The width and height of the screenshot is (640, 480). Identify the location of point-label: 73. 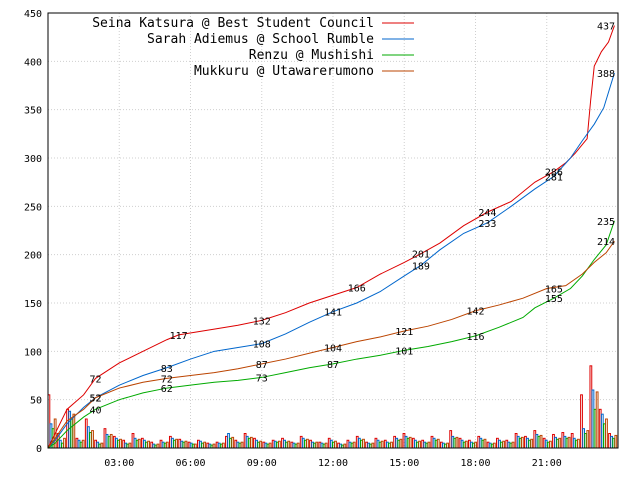
(262, 378).